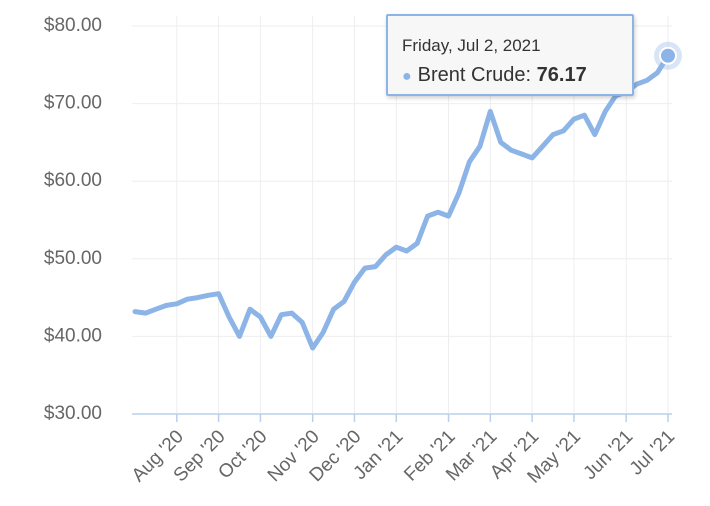  I want to click on tooltip-value: 76.17, so click(561, 75).